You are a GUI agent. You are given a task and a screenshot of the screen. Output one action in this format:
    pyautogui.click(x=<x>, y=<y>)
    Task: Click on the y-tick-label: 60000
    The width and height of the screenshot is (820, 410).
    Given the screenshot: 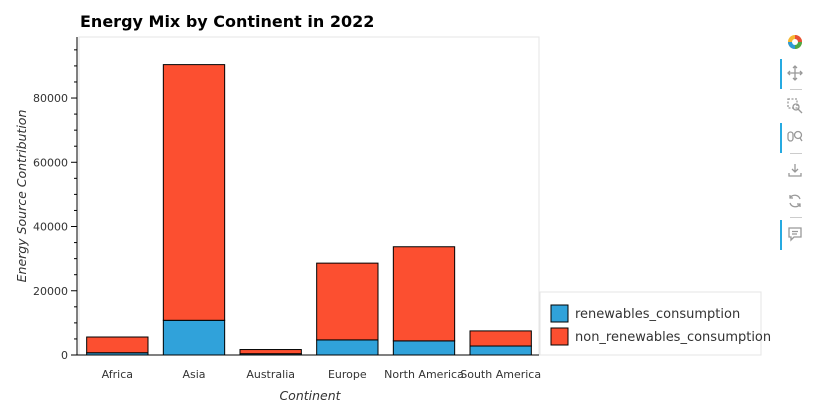 What is the action you would take?
    pyautogui.click(x=50, y=162)
    